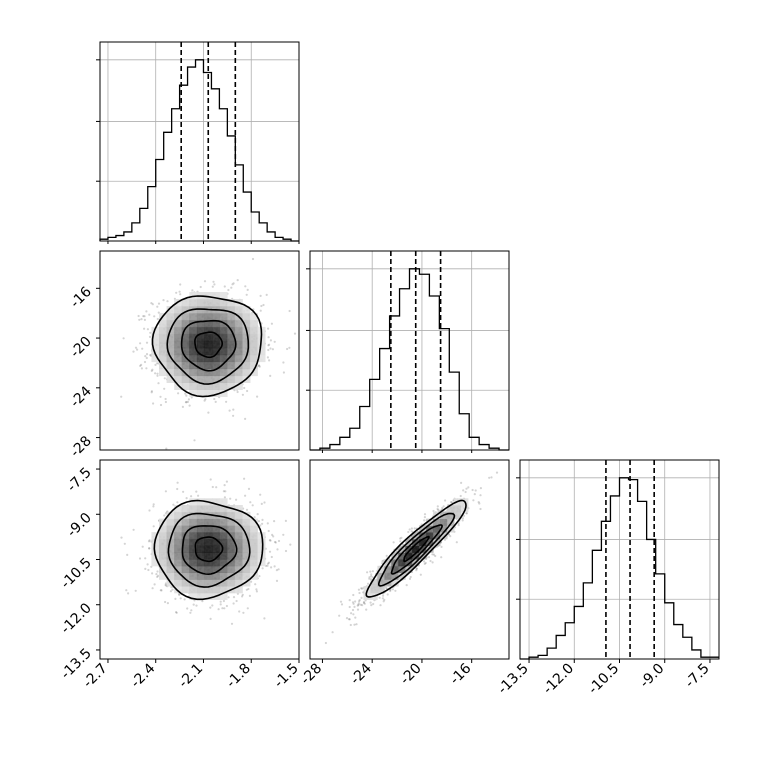  Describe the element at coordinates (81, 397) in the screenshot. I see `y-tick-label: -24` at that location.